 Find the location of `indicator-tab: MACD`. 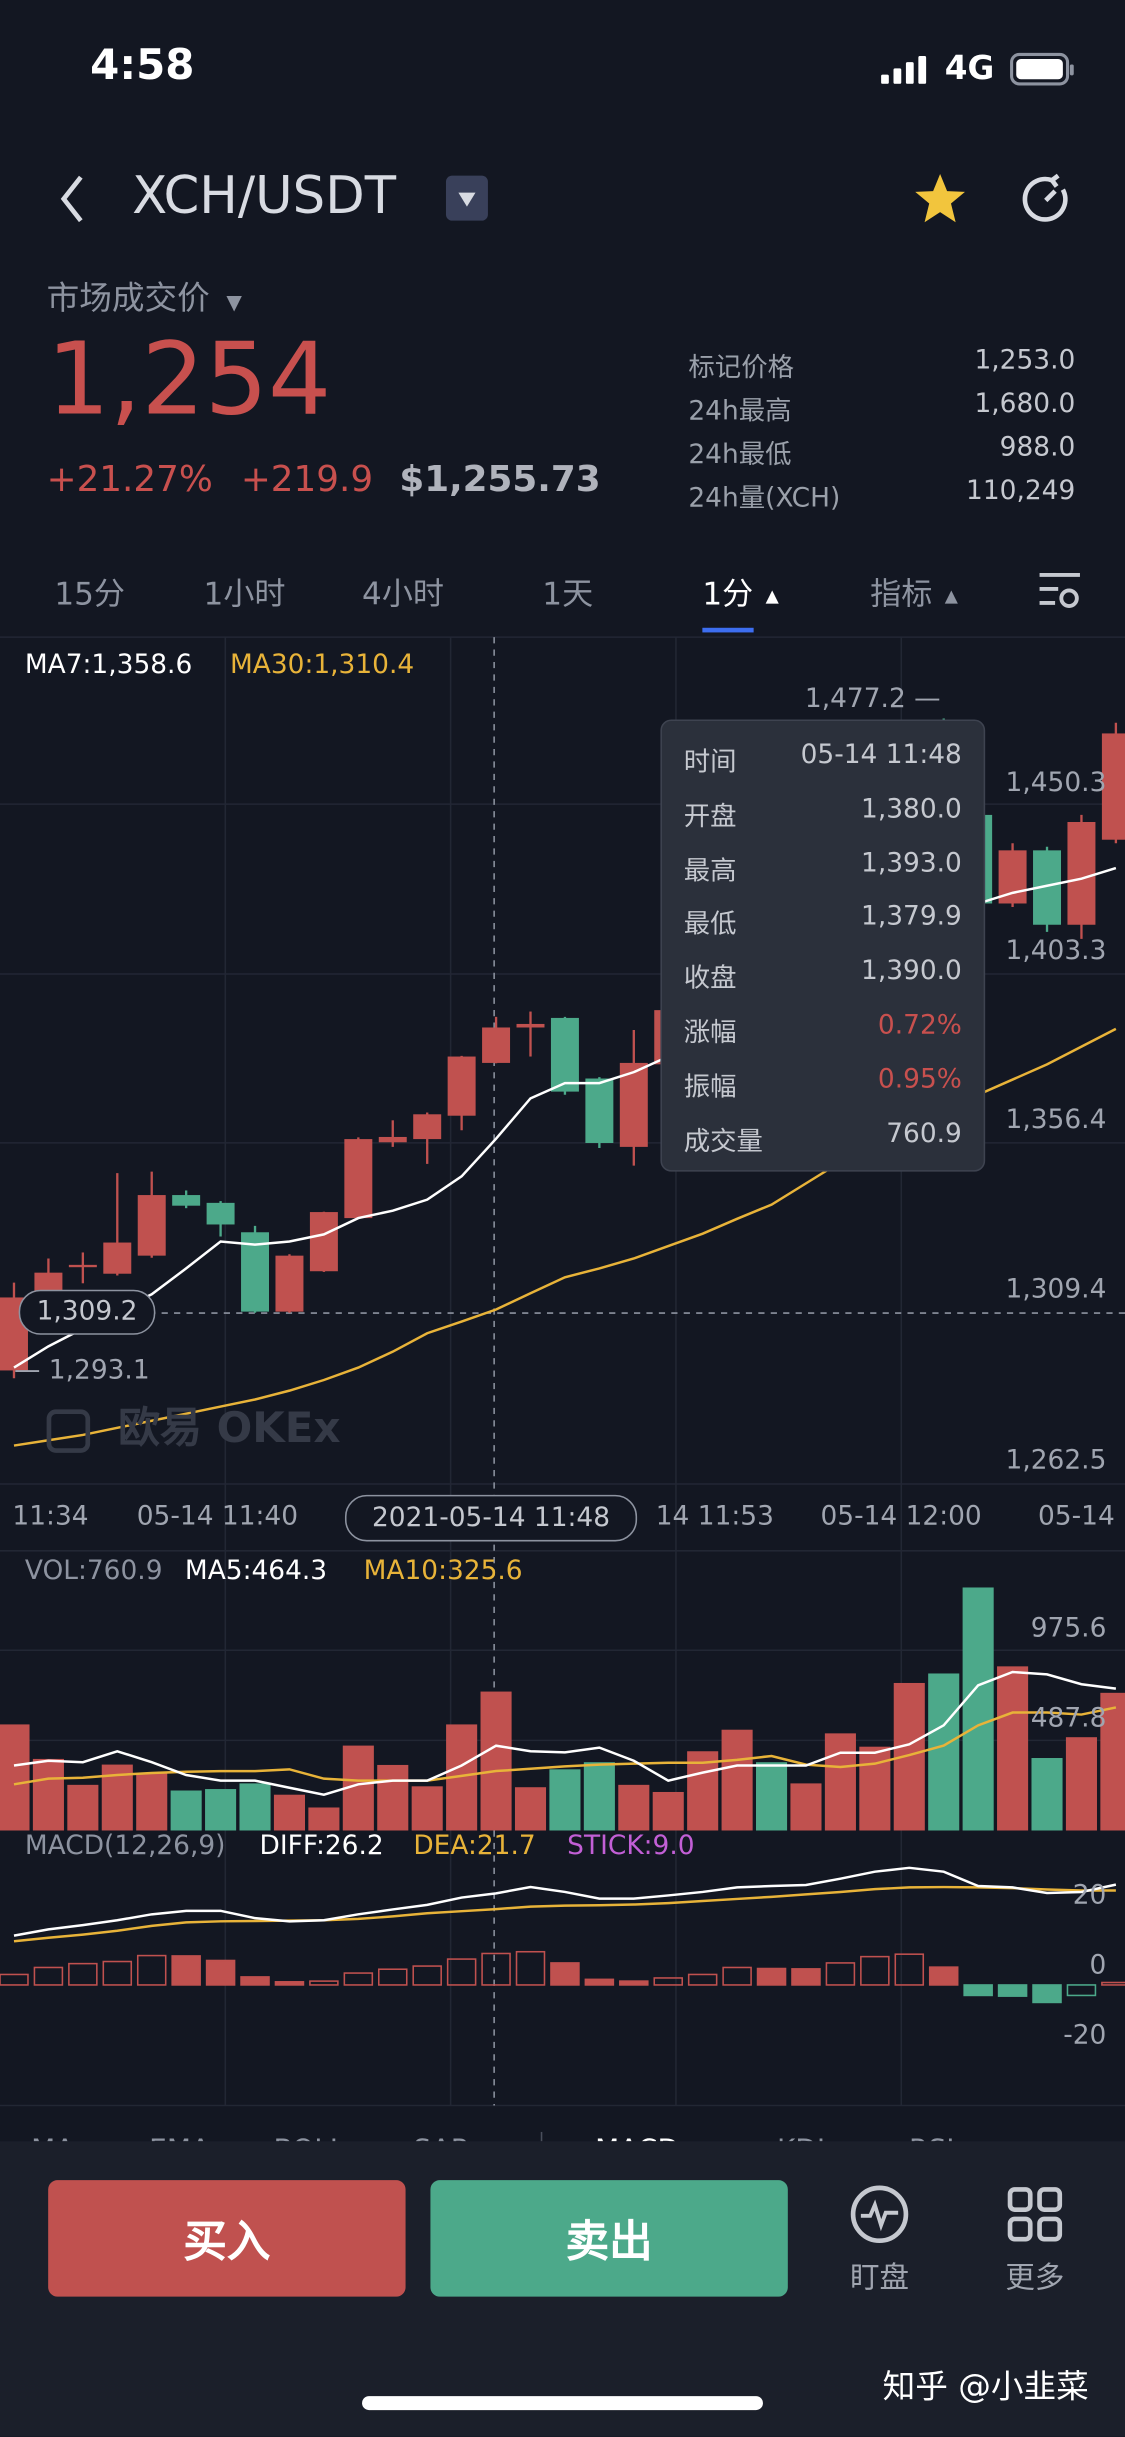

indicator-tab: MACD is located at coordinates (637, 2137).